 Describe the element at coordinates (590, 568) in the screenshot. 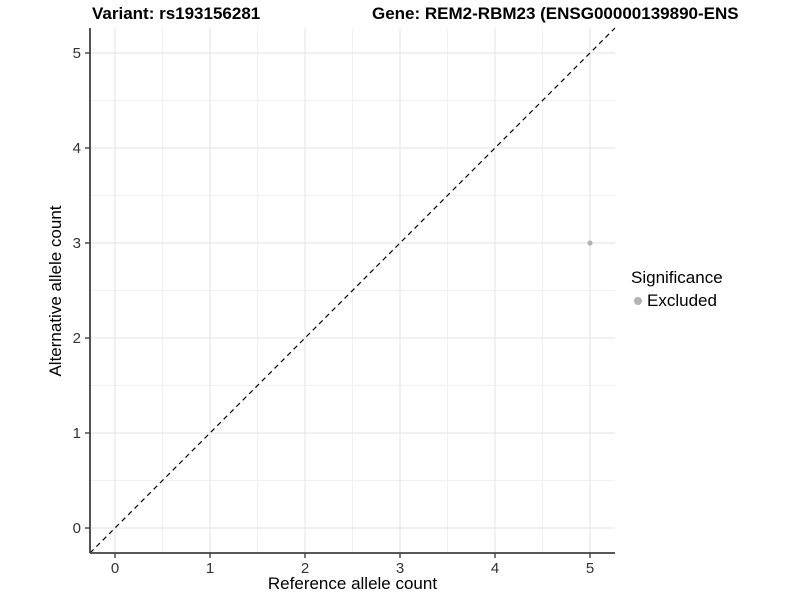

I see `x-tick-label: 5` at that location.